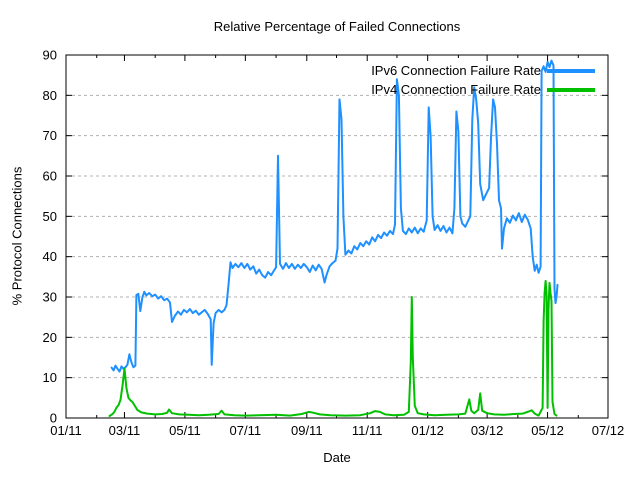 The height and width of the screenshot is (480, 640). What do you see at coordinates (608, 430) in the screenshot?
I see `x-tick-label: 07/12` at bounding box center [608, 430].